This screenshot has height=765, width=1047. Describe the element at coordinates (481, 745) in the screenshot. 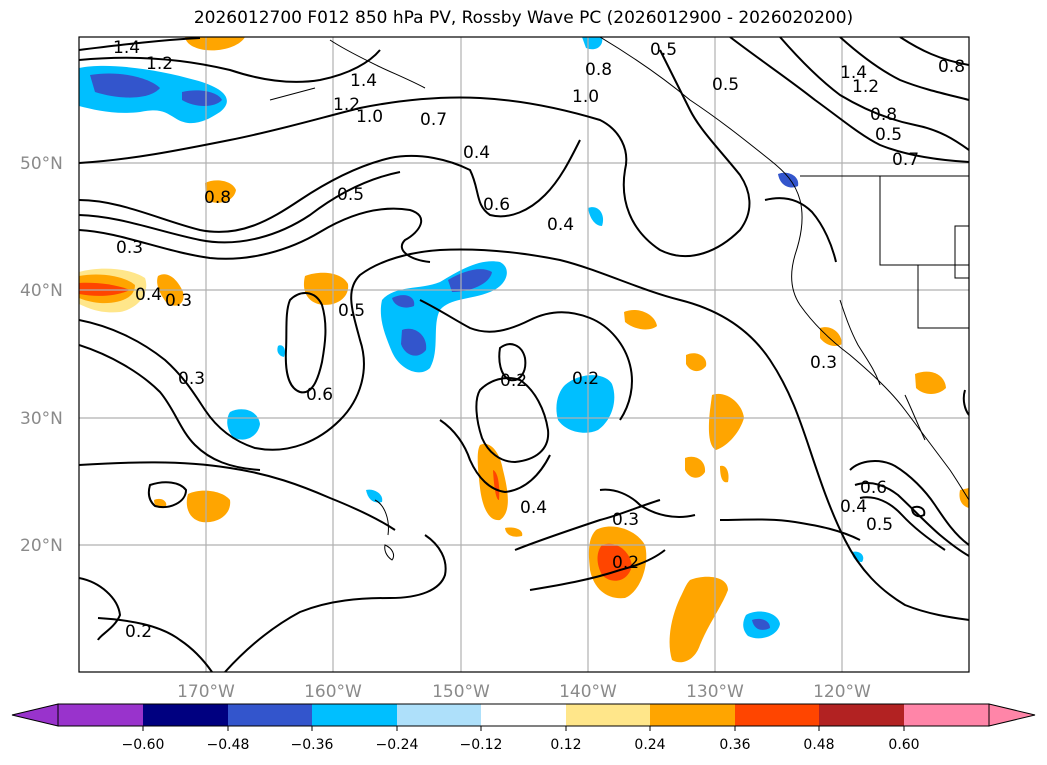

I see `colorbar-tick-label: −0.12` at that location.